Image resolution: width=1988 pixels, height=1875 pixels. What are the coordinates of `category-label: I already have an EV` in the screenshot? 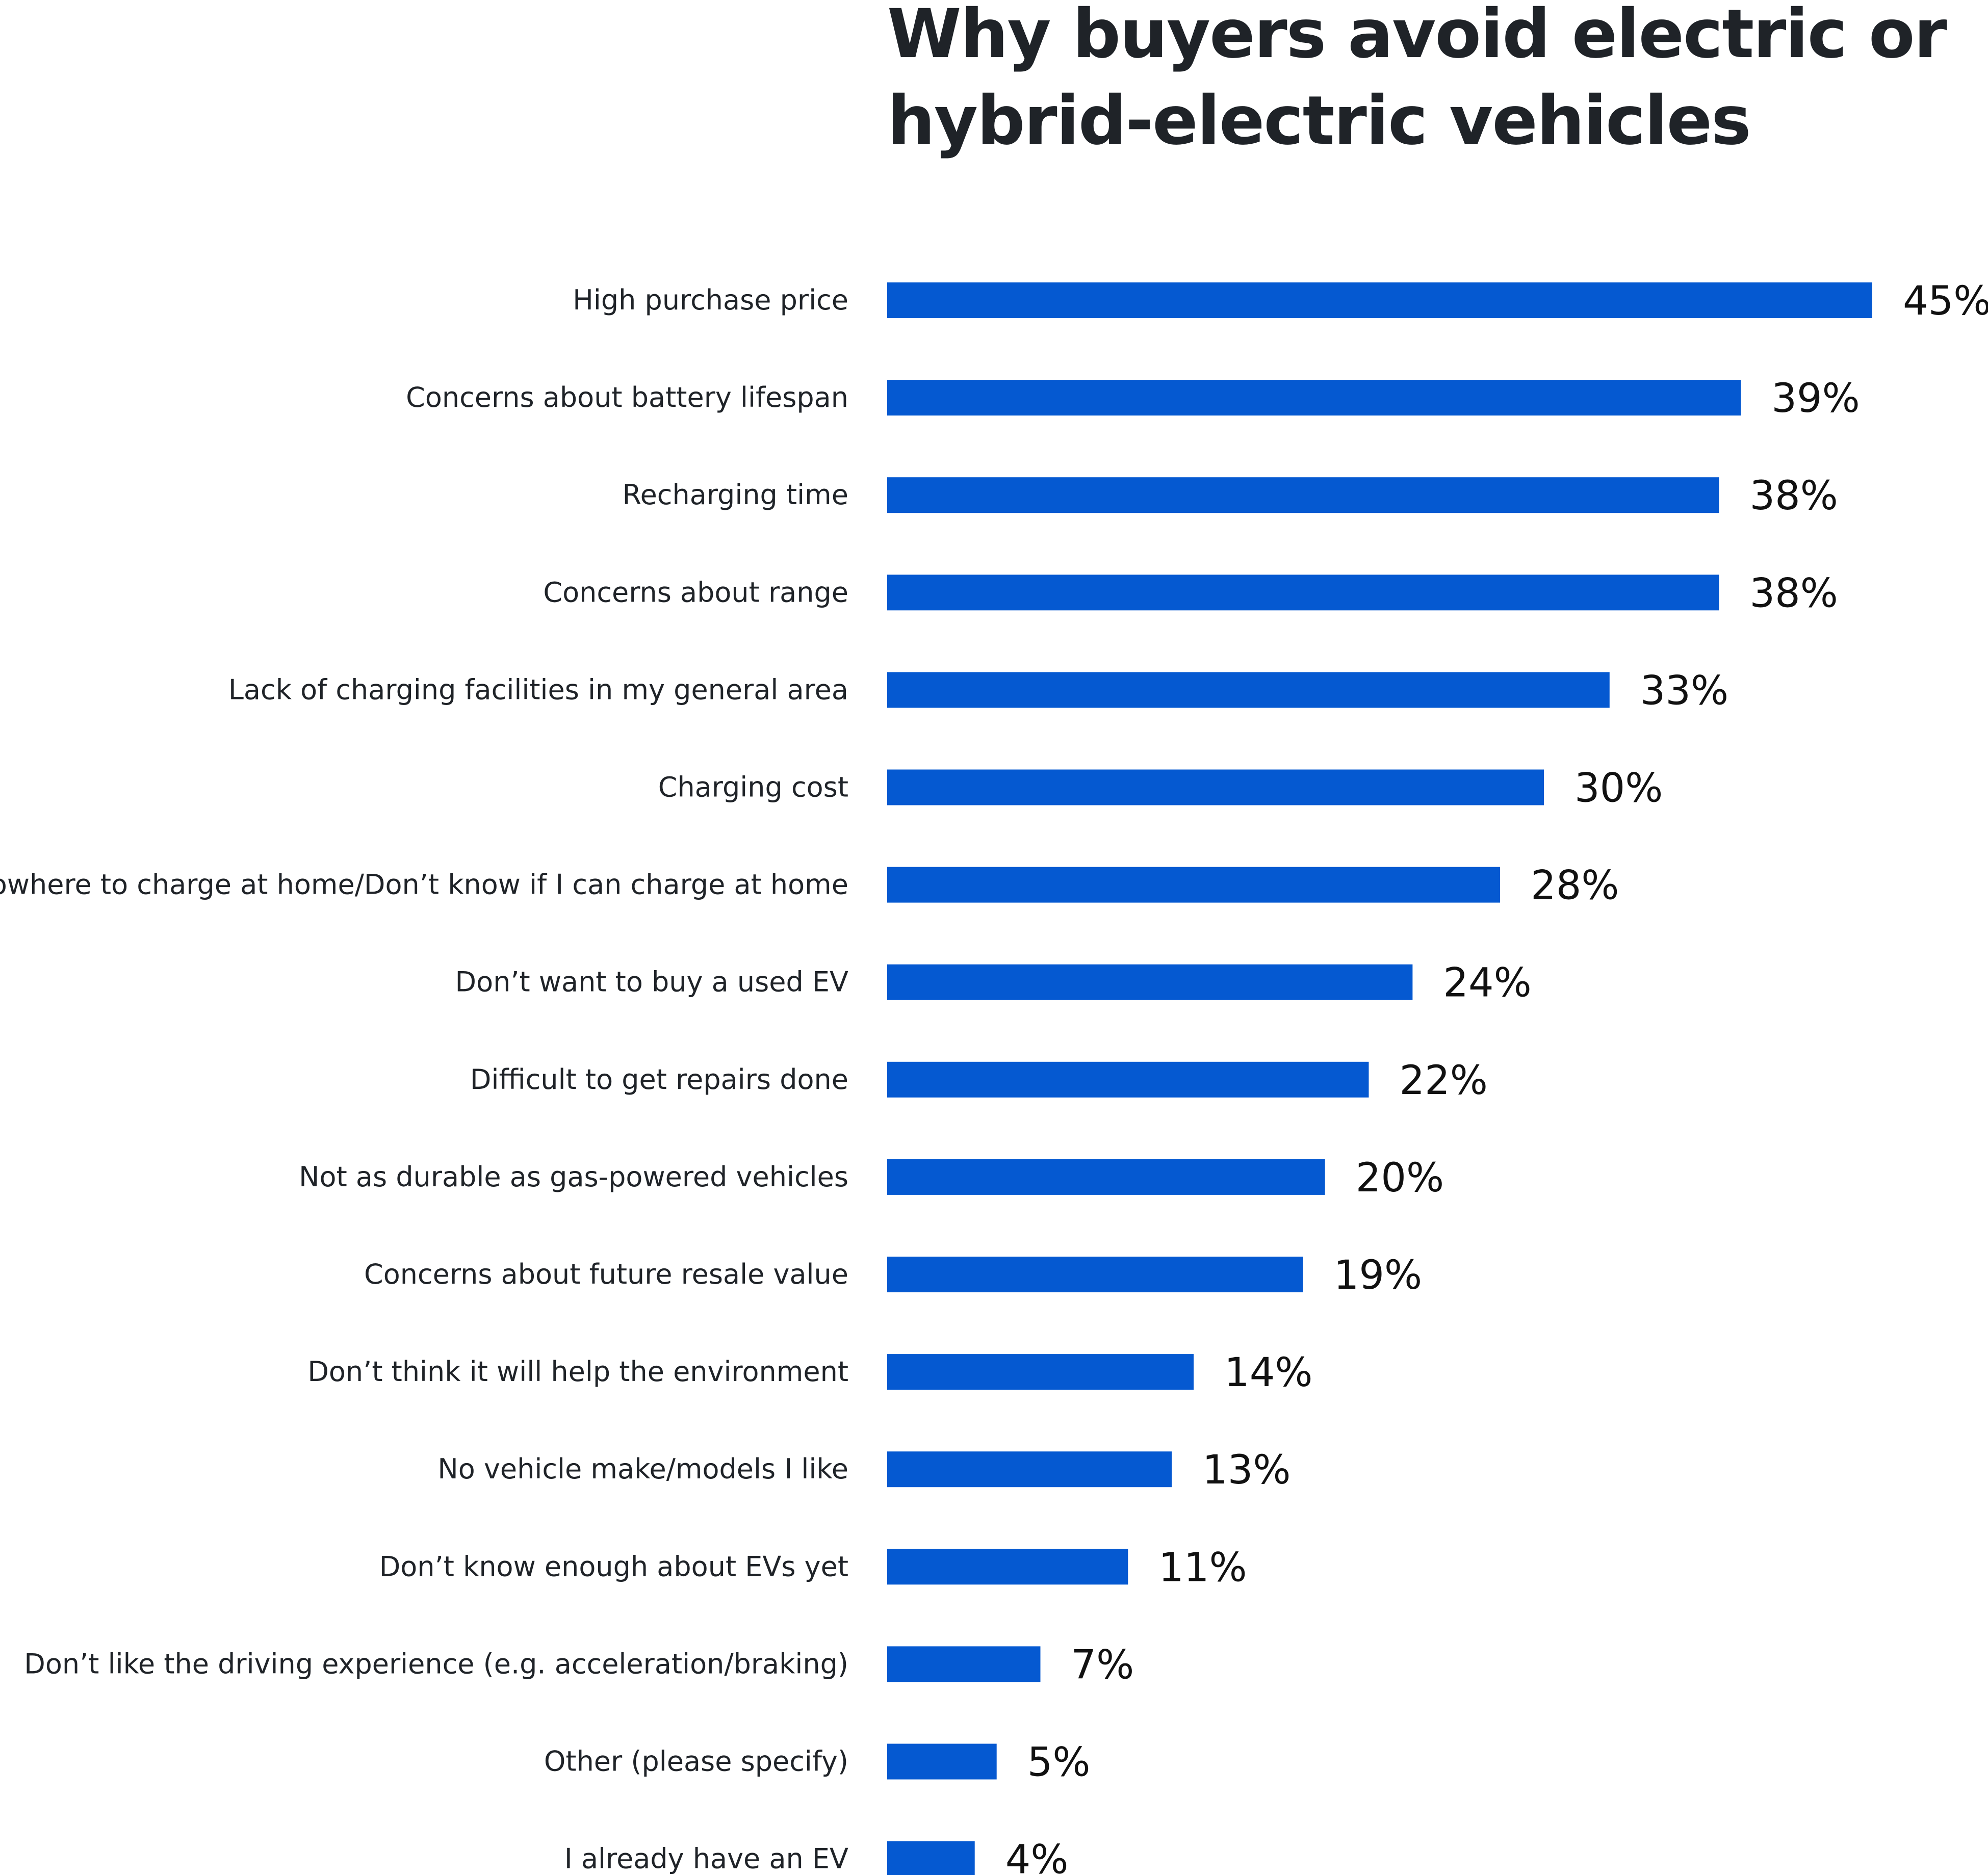 It's located at (706, 1859).